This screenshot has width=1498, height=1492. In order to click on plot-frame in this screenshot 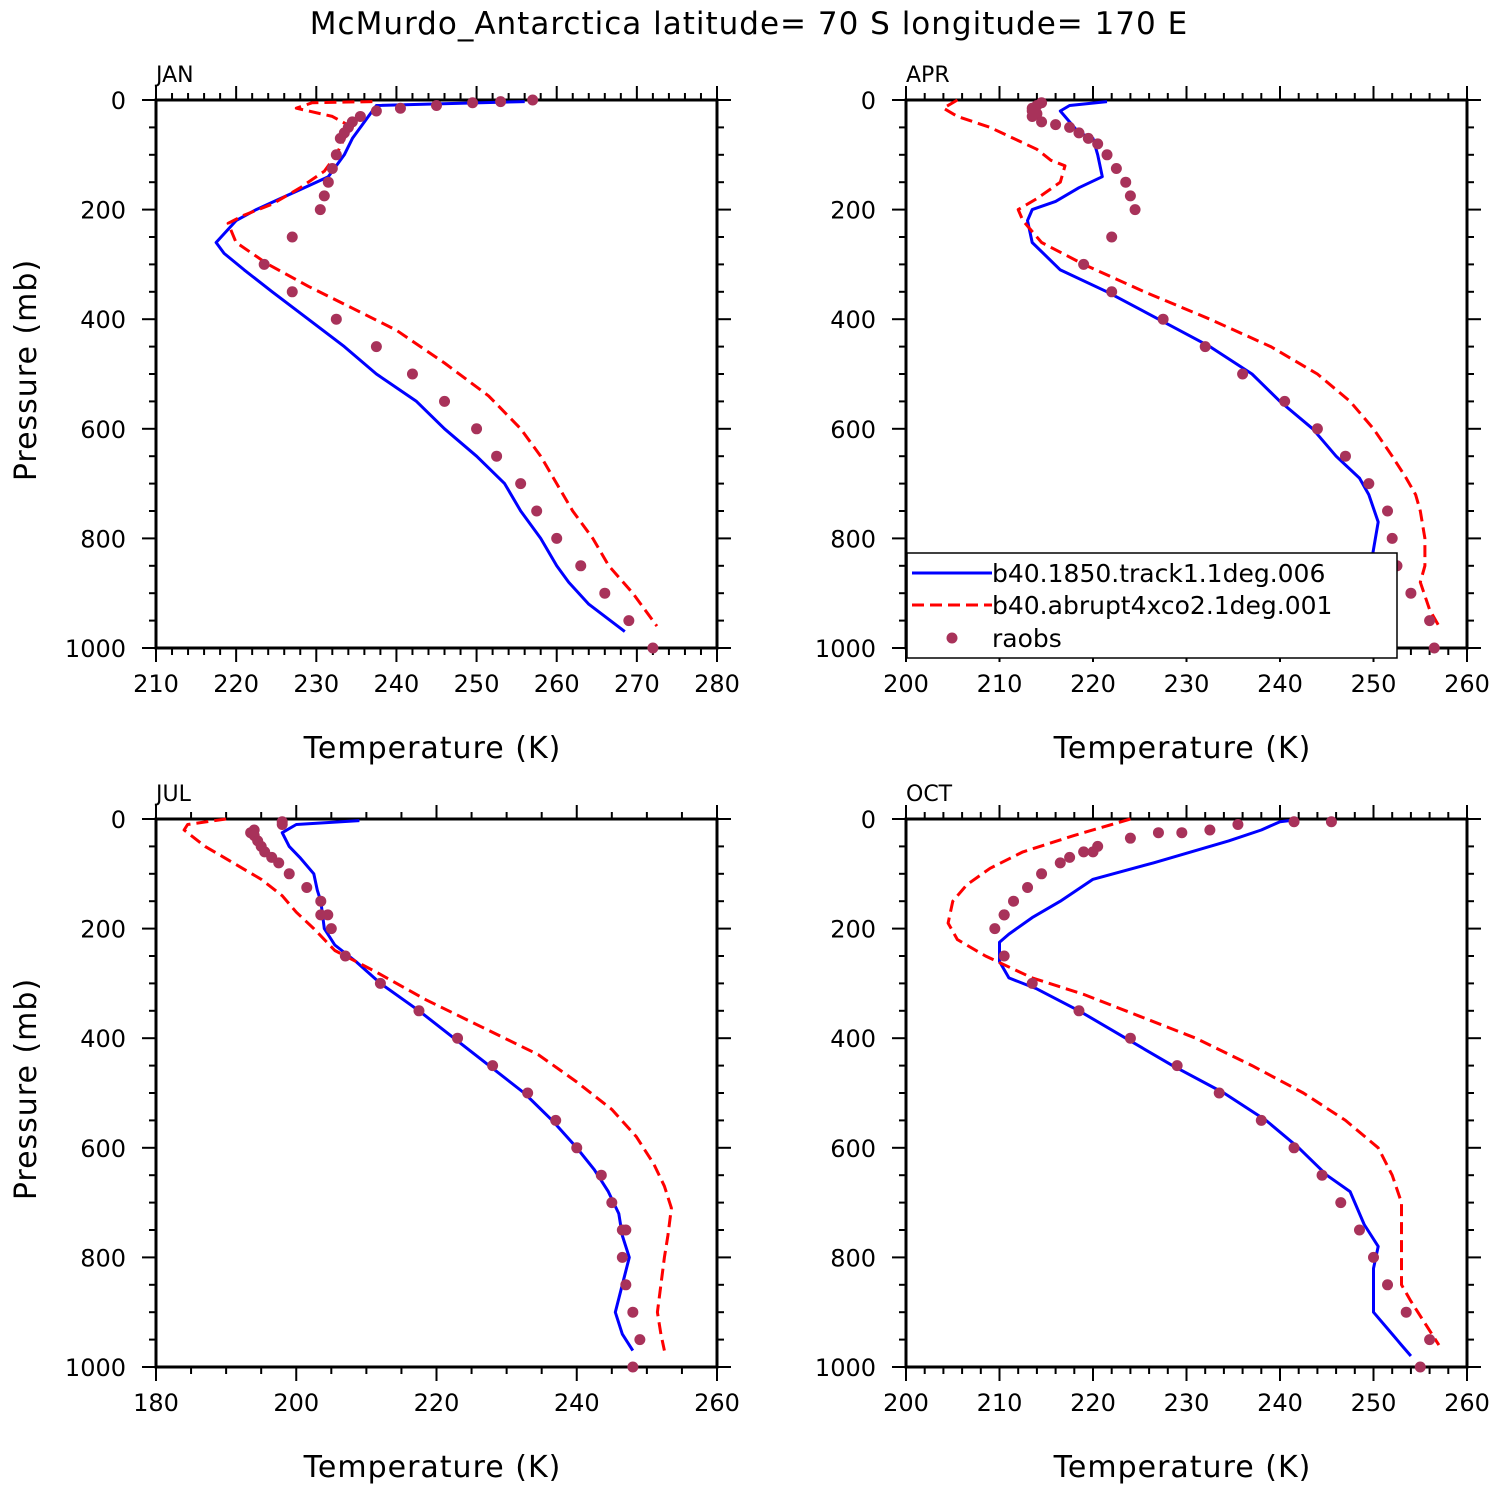, I will do `click(436, 374)`.